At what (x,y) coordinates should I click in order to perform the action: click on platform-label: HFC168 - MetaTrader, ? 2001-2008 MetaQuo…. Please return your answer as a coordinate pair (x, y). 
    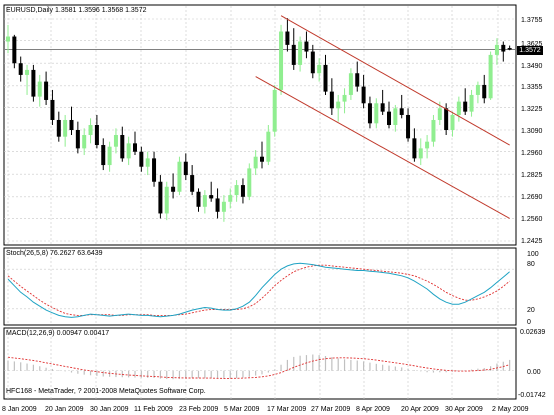
    Looking at the image, I should click on (106, 391).